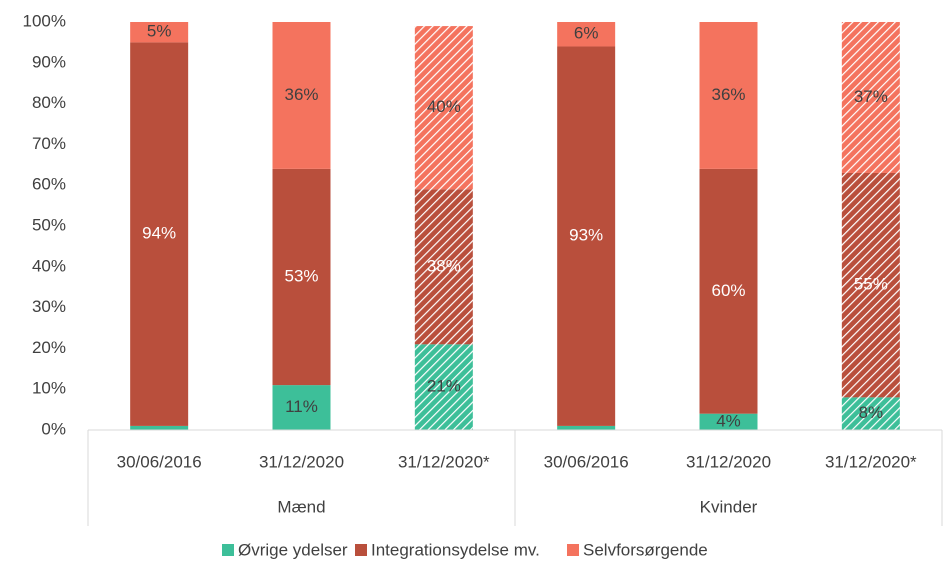 The image size is (949, 568). I want to click on y-tick-label: 30%, so click(49, 306).